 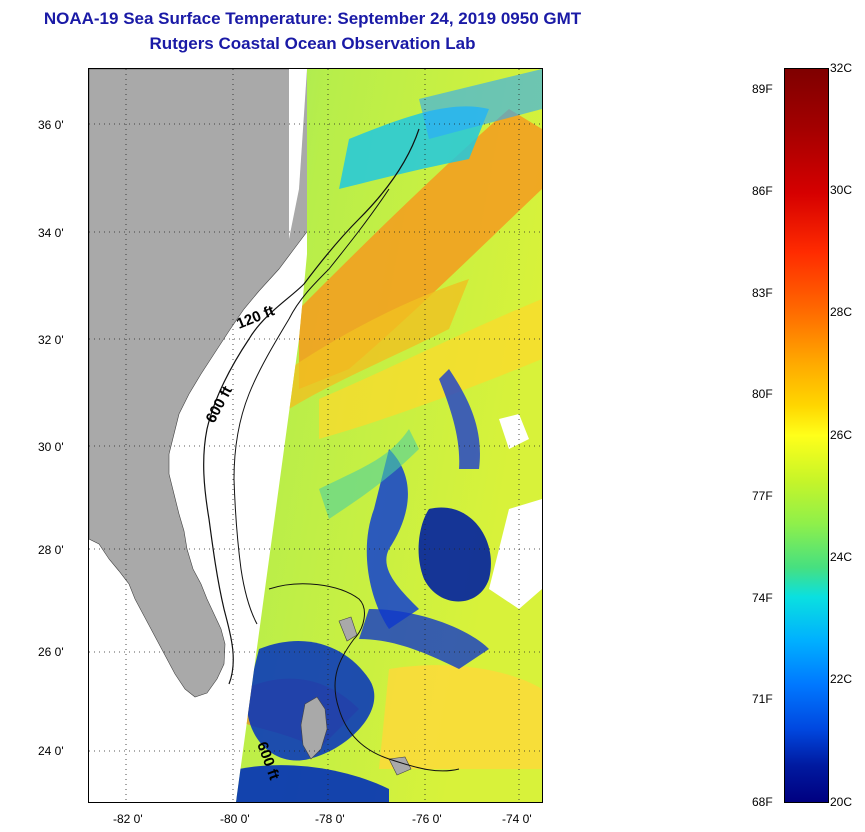 I want to click on lon-label-80: -80 0', so click(x=235, y=819).